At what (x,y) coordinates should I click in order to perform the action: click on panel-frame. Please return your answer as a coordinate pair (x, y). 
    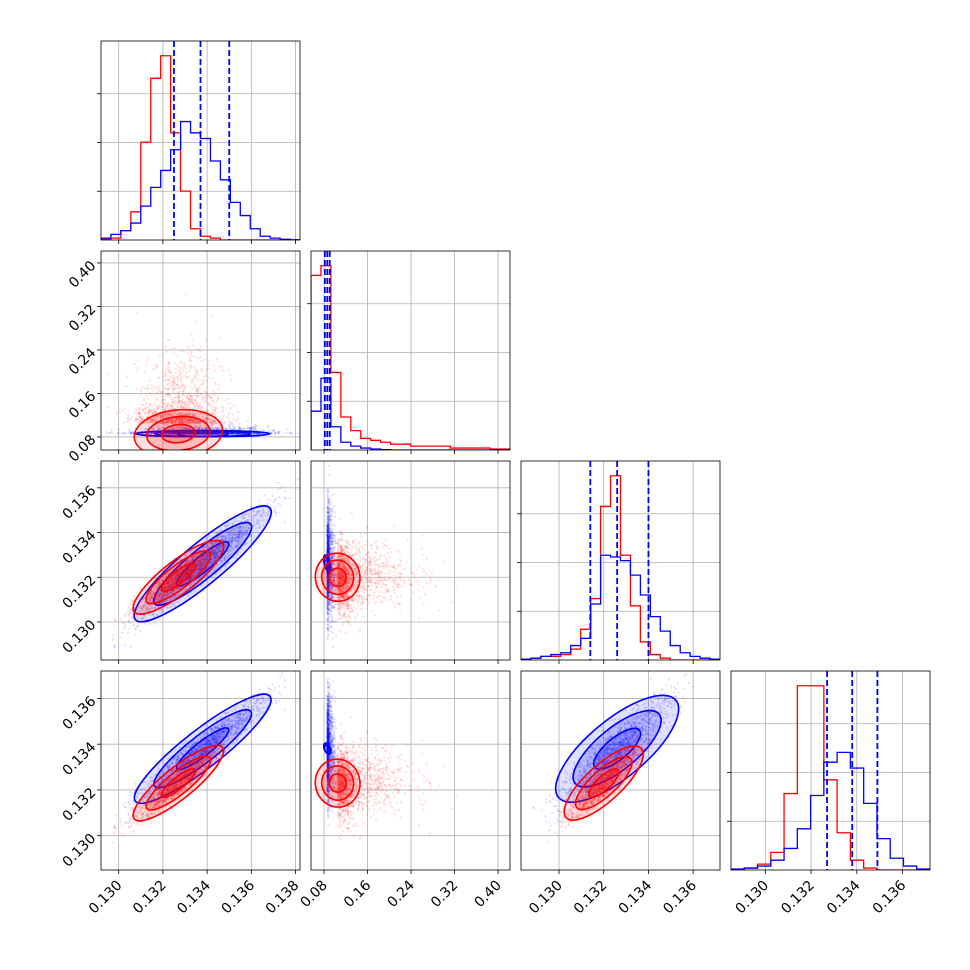
    Looking at the image, I should click on (200, 140).